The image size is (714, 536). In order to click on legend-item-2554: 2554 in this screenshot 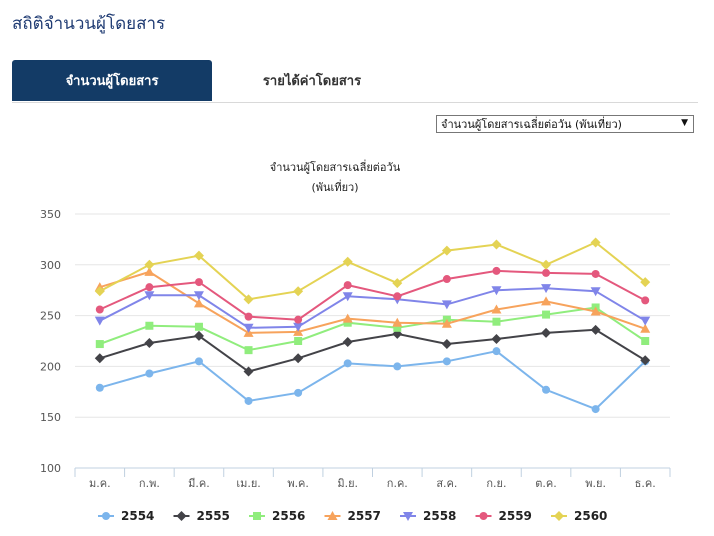, I will do `click(126, 516)`.